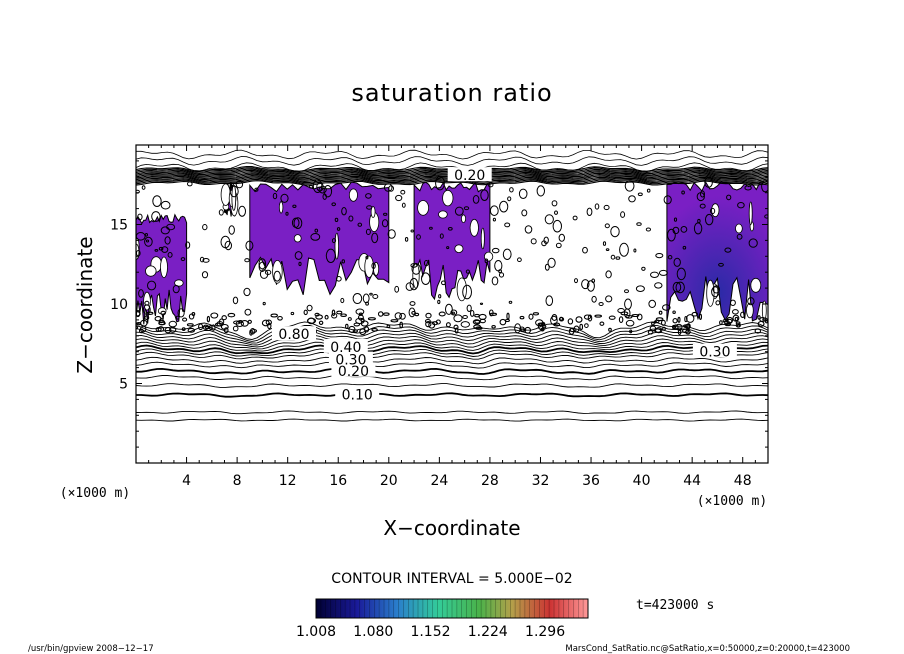  What do you see at coordinates (123, 385) in the screenshot?
I see `y-tick-label: 5` at bounding box center [123, 385].